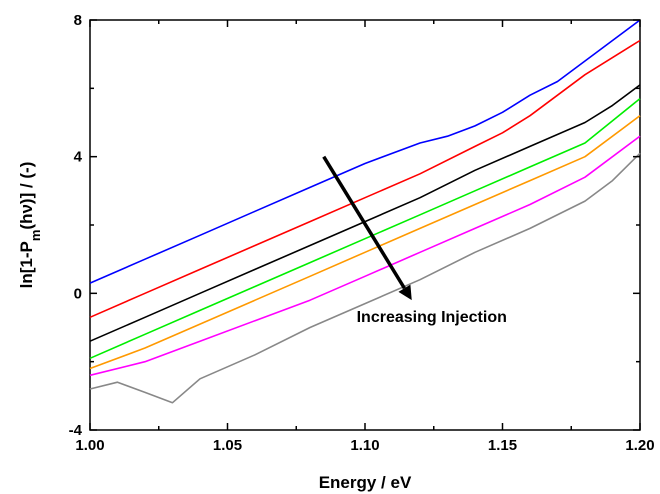 This screenshot has width=660, height=494. What do you see at coordinates (364, 445) in the screenshot?
I see `x-tick-label: 1.10` at bounding box center [364, 445].